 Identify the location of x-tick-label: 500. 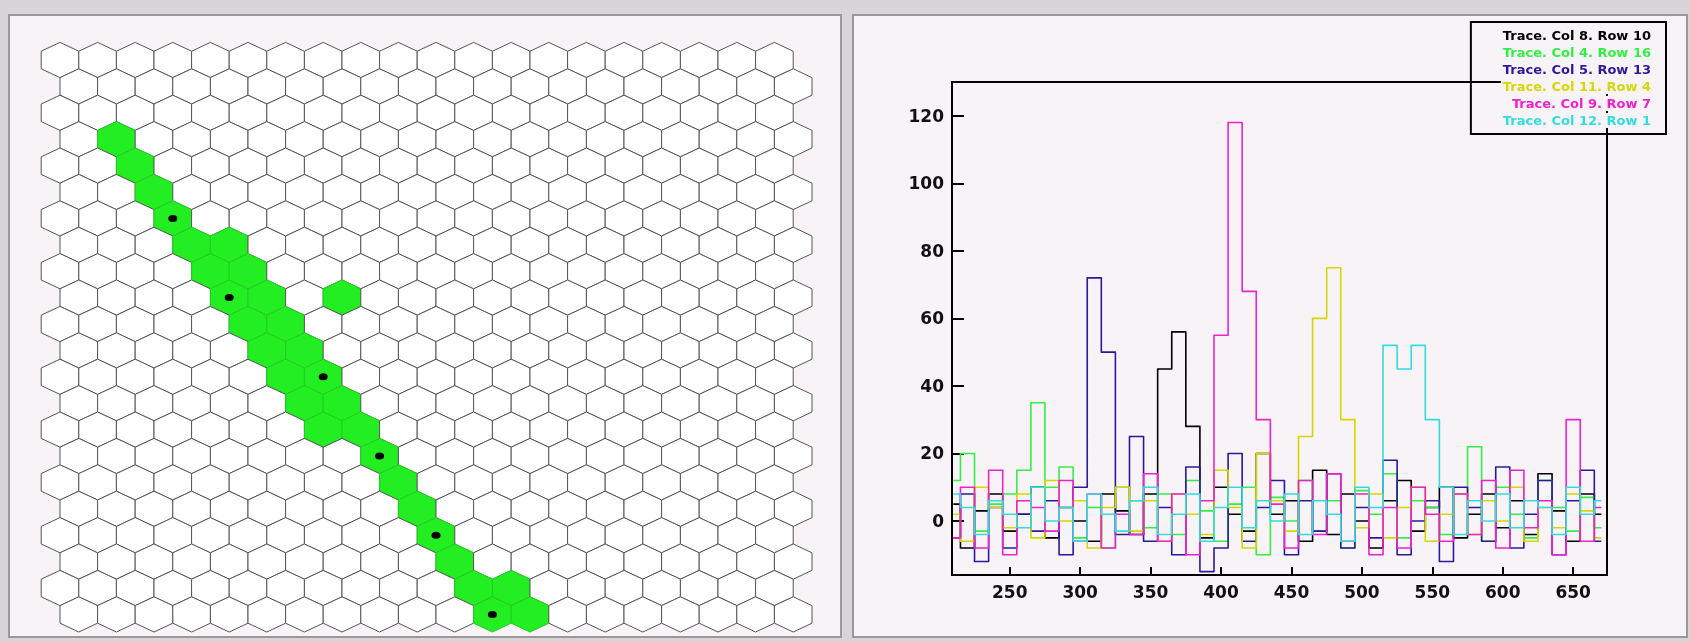
(1362, 591).